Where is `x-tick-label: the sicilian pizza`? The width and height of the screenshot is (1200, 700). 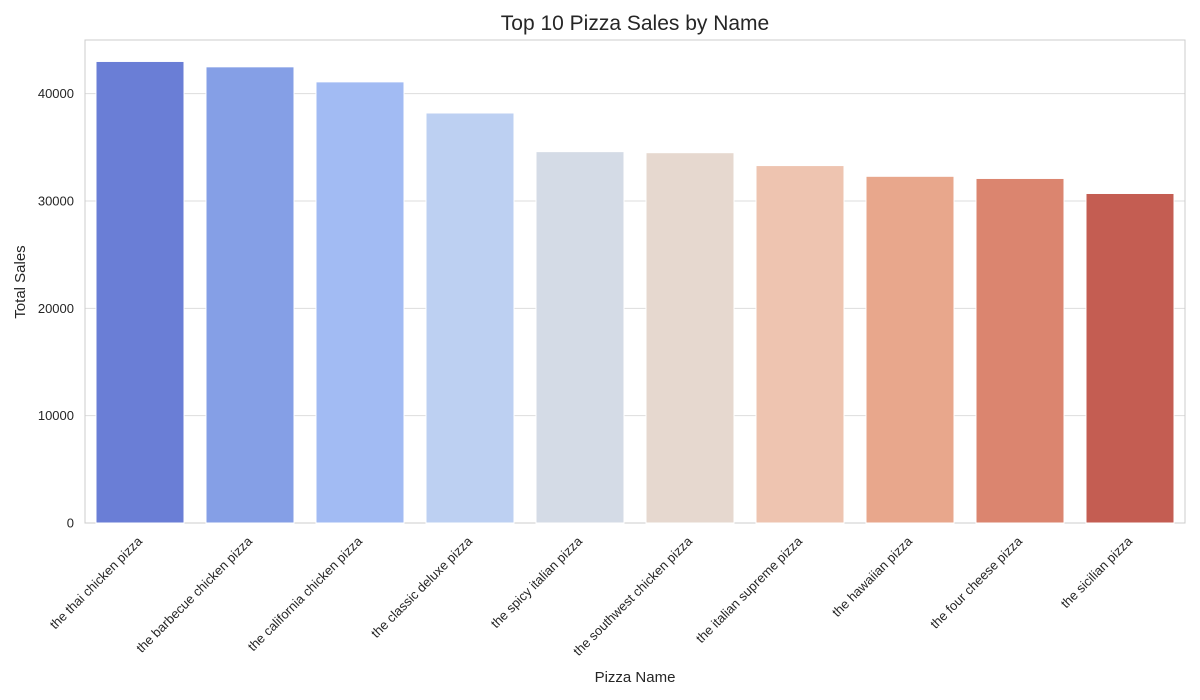 x-tick-label: the sicilian pizza is located at coordinates (1097, 572).